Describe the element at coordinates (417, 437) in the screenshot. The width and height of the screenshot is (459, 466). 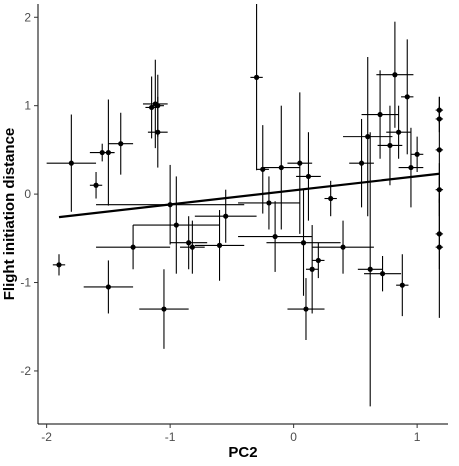
I see `x-tick-label: 1` at that location.